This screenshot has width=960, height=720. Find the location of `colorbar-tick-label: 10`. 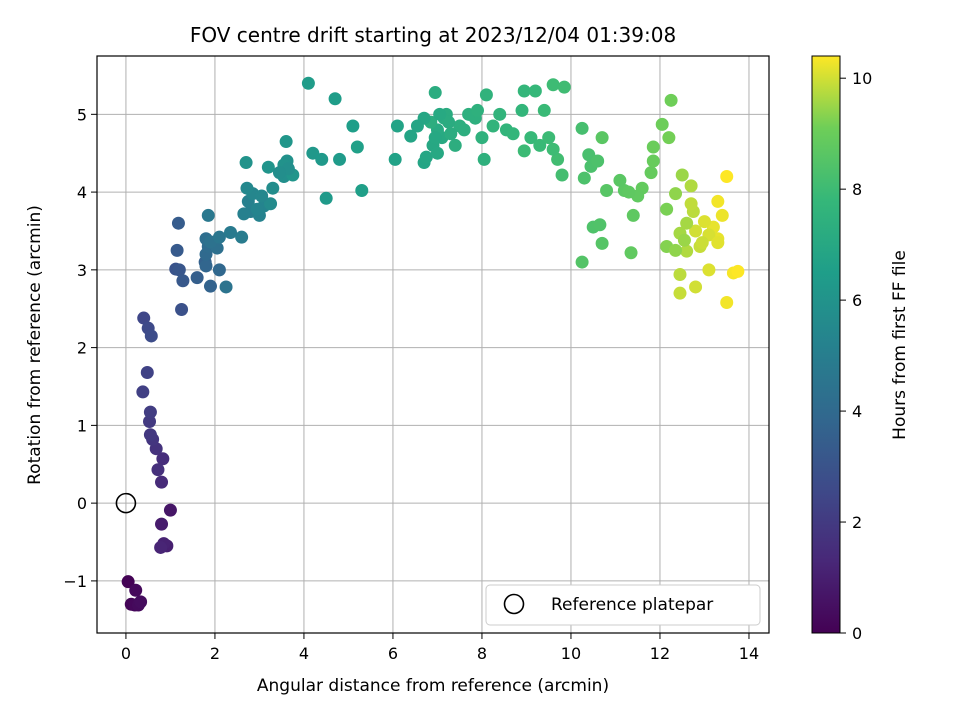

colorbar-tick-label: 10 is located at coordinates (862, 78).